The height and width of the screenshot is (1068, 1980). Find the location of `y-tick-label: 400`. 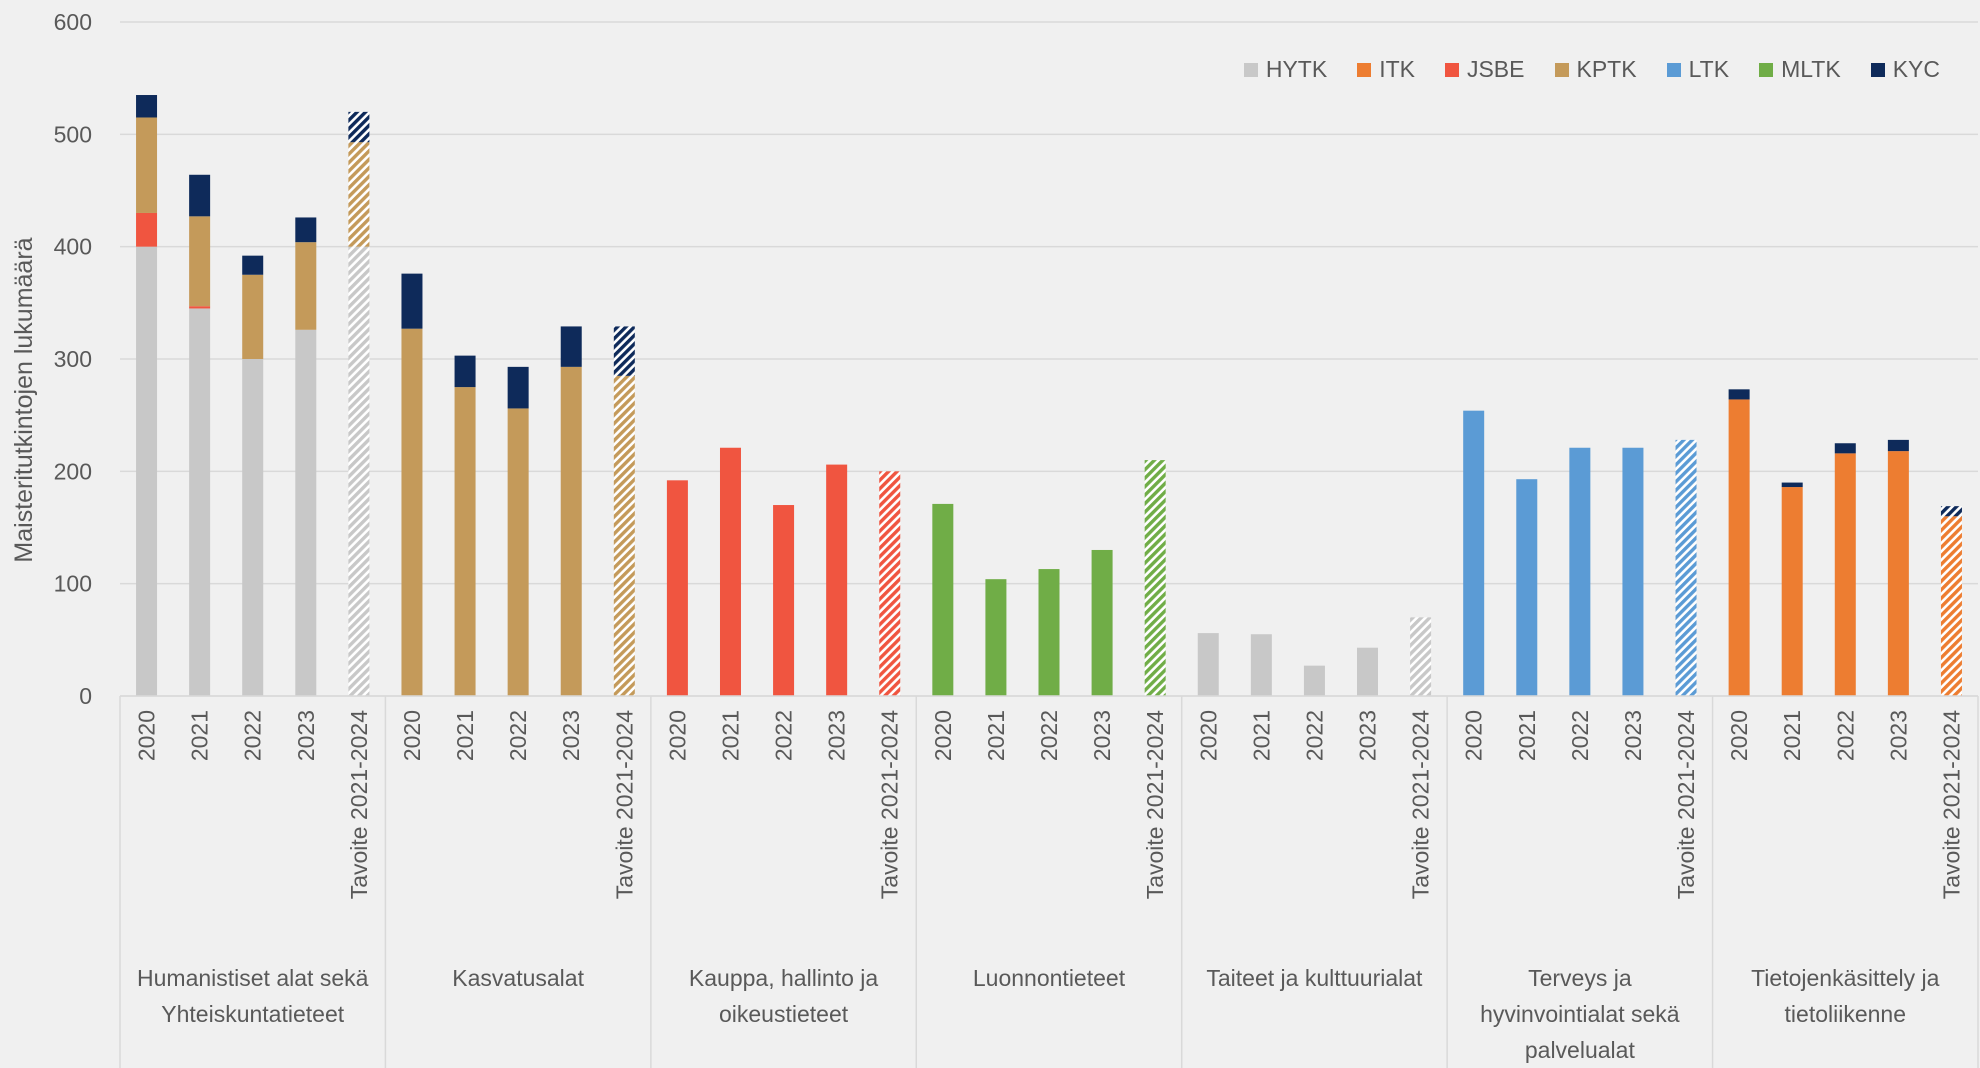

y-tick-label: 400 is located at coordinates (73, 247).